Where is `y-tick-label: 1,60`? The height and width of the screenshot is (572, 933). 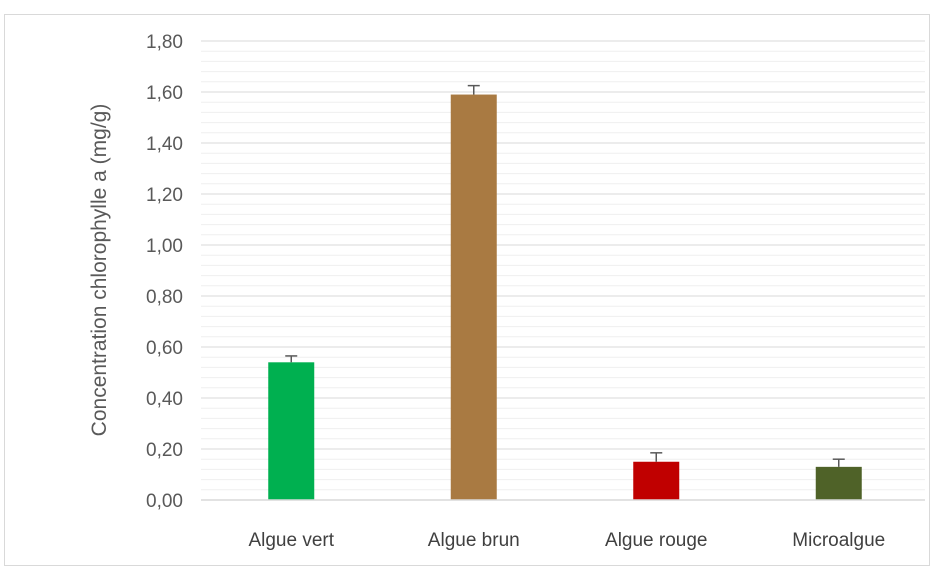 y-tick-label: 1,60 is located at coordinates (164, 93).